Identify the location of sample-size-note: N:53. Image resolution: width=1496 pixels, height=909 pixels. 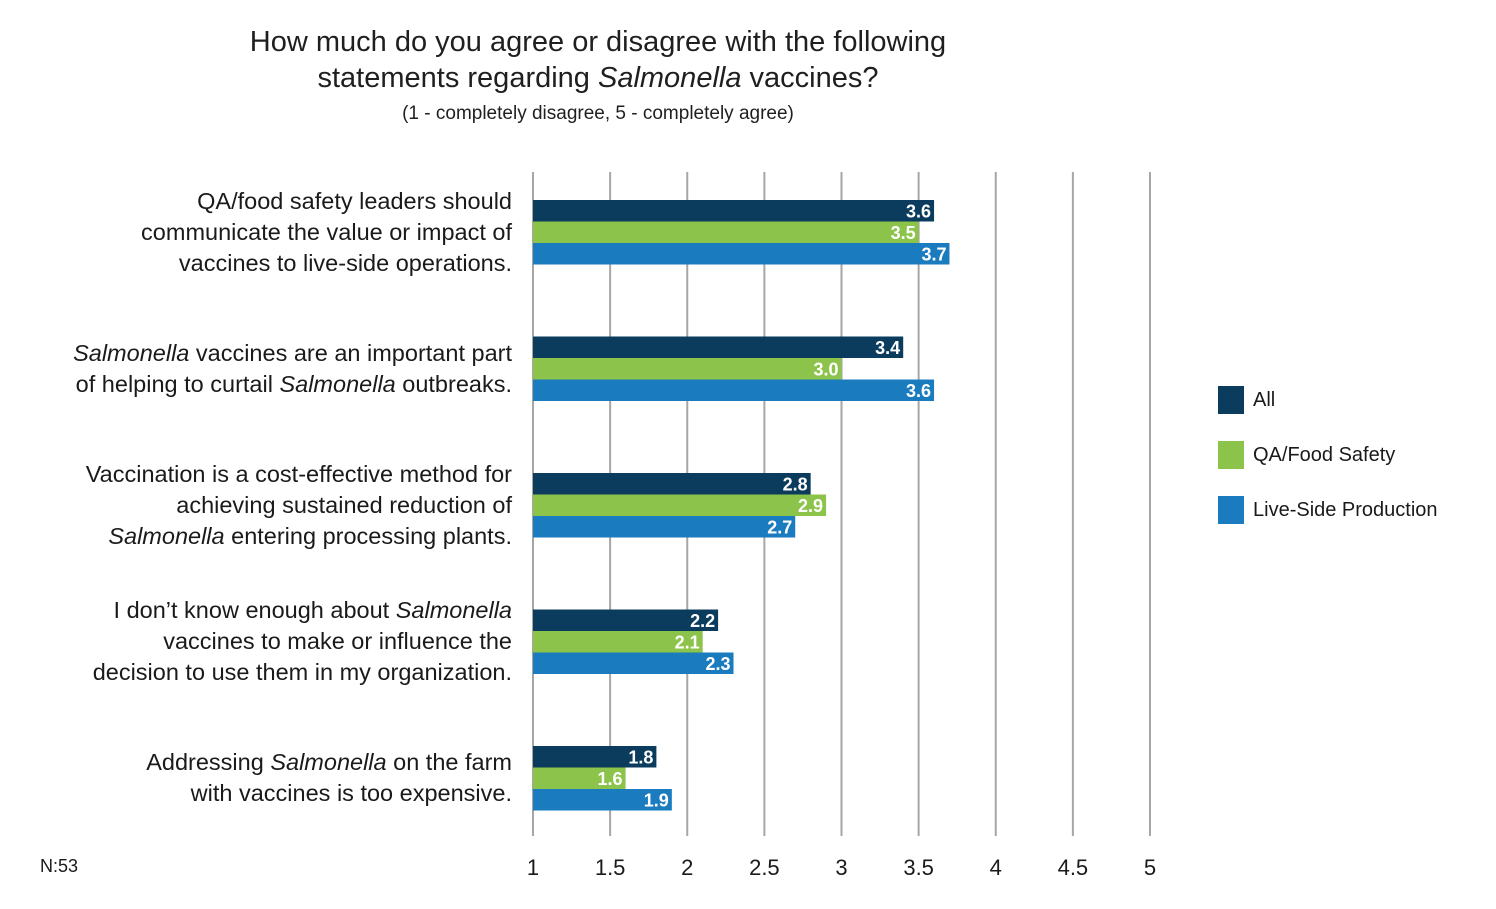
(59, 866).